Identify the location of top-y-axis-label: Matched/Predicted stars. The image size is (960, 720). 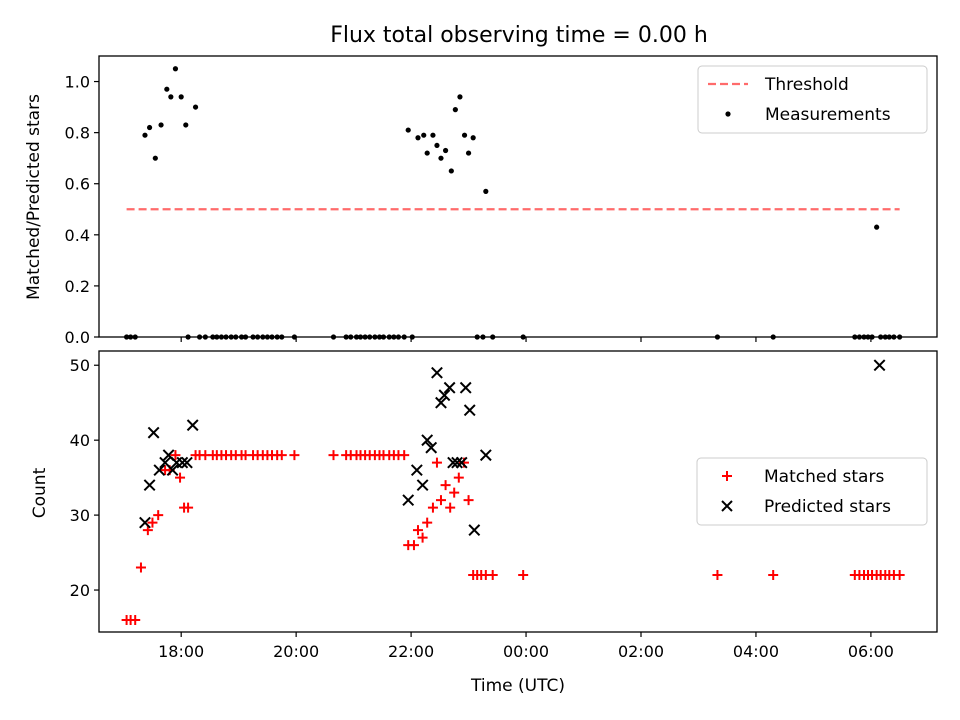
(34, 197).